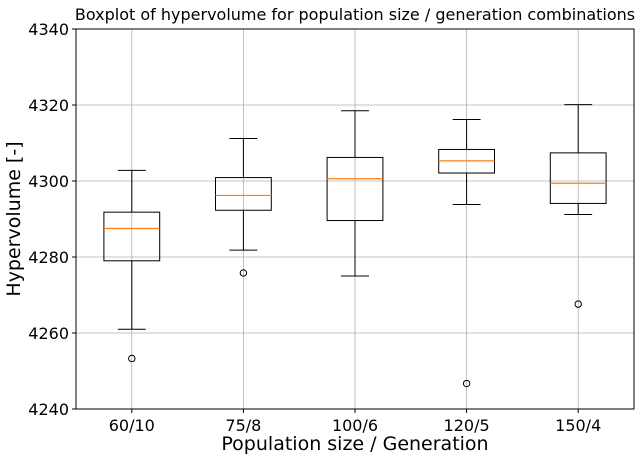  Describe the element at coordinates (48, 29) in the screenshot. I see `y-tick-label: 4340` at that location.